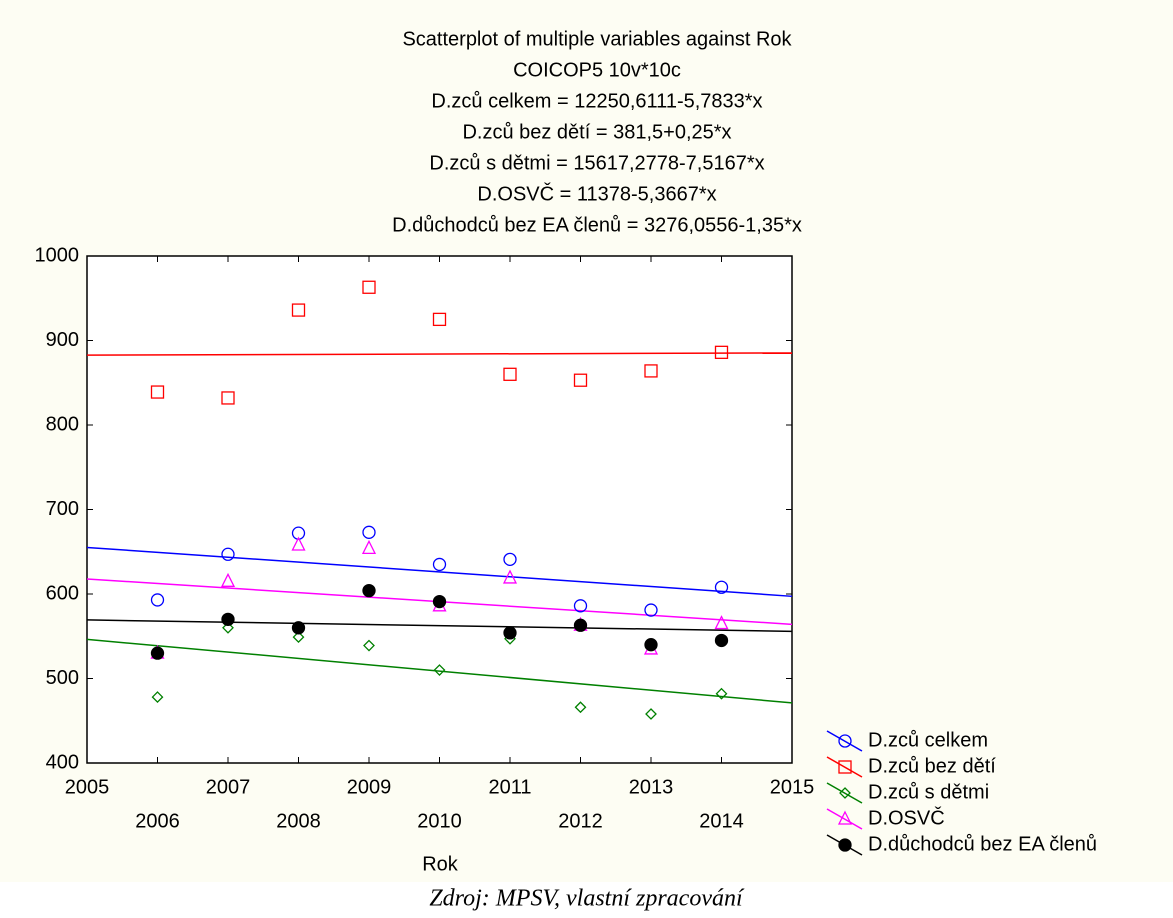 Image resolution: width=1173 pixels, height=918 pixels. What do you see at coordinates (62, 593) in the screenshot?
I see `y-tick-label: 600` at bounding box center [62, 593].